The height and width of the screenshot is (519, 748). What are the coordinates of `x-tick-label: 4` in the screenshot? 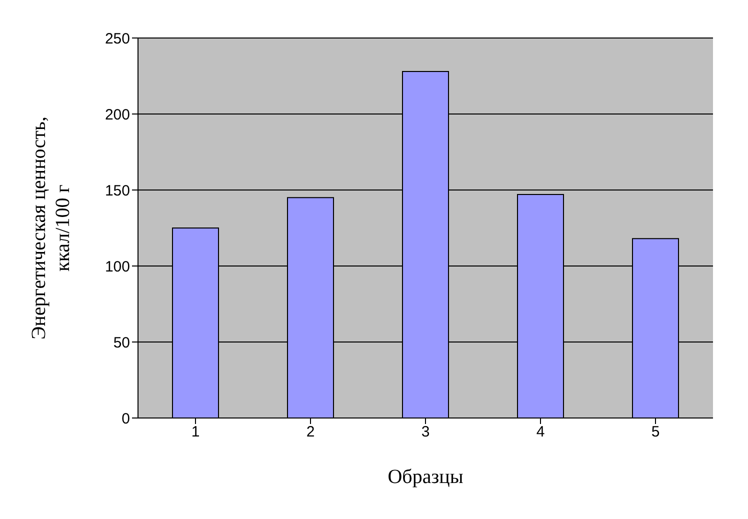 It's located at (540, 432).